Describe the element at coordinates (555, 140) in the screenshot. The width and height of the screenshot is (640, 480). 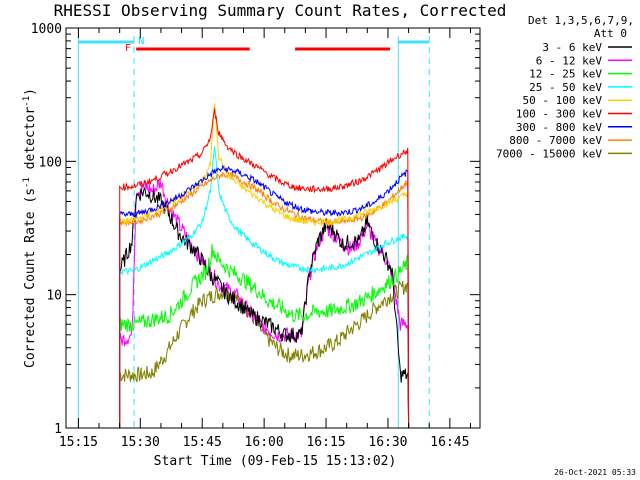
I see `legend-label: 800 - 7000 keV` at that location.